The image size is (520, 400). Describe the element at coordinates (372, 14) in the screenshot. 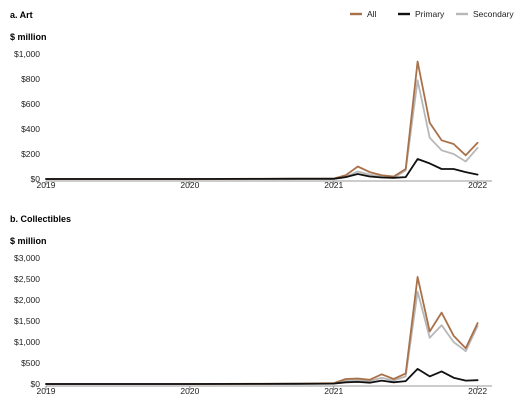

I see `legend-label-all: All` at that location.